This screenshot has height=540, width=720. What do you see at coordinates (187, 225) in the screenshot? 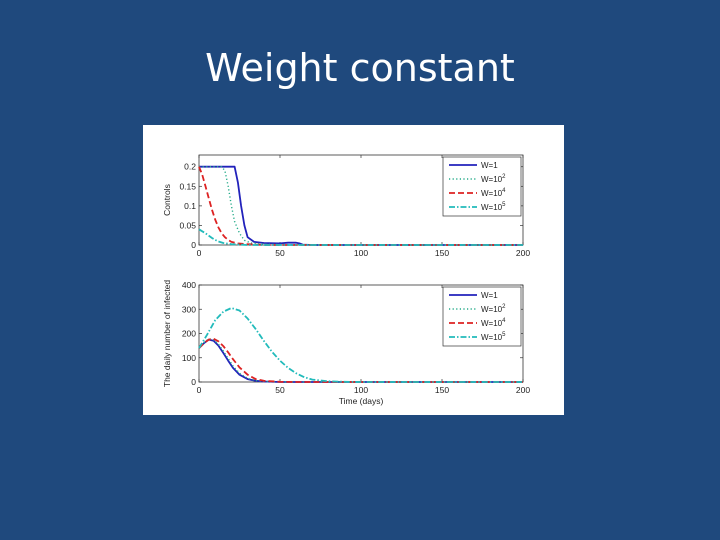
I see `y-tick-label: 0.05` at bounding box center [187, 225].